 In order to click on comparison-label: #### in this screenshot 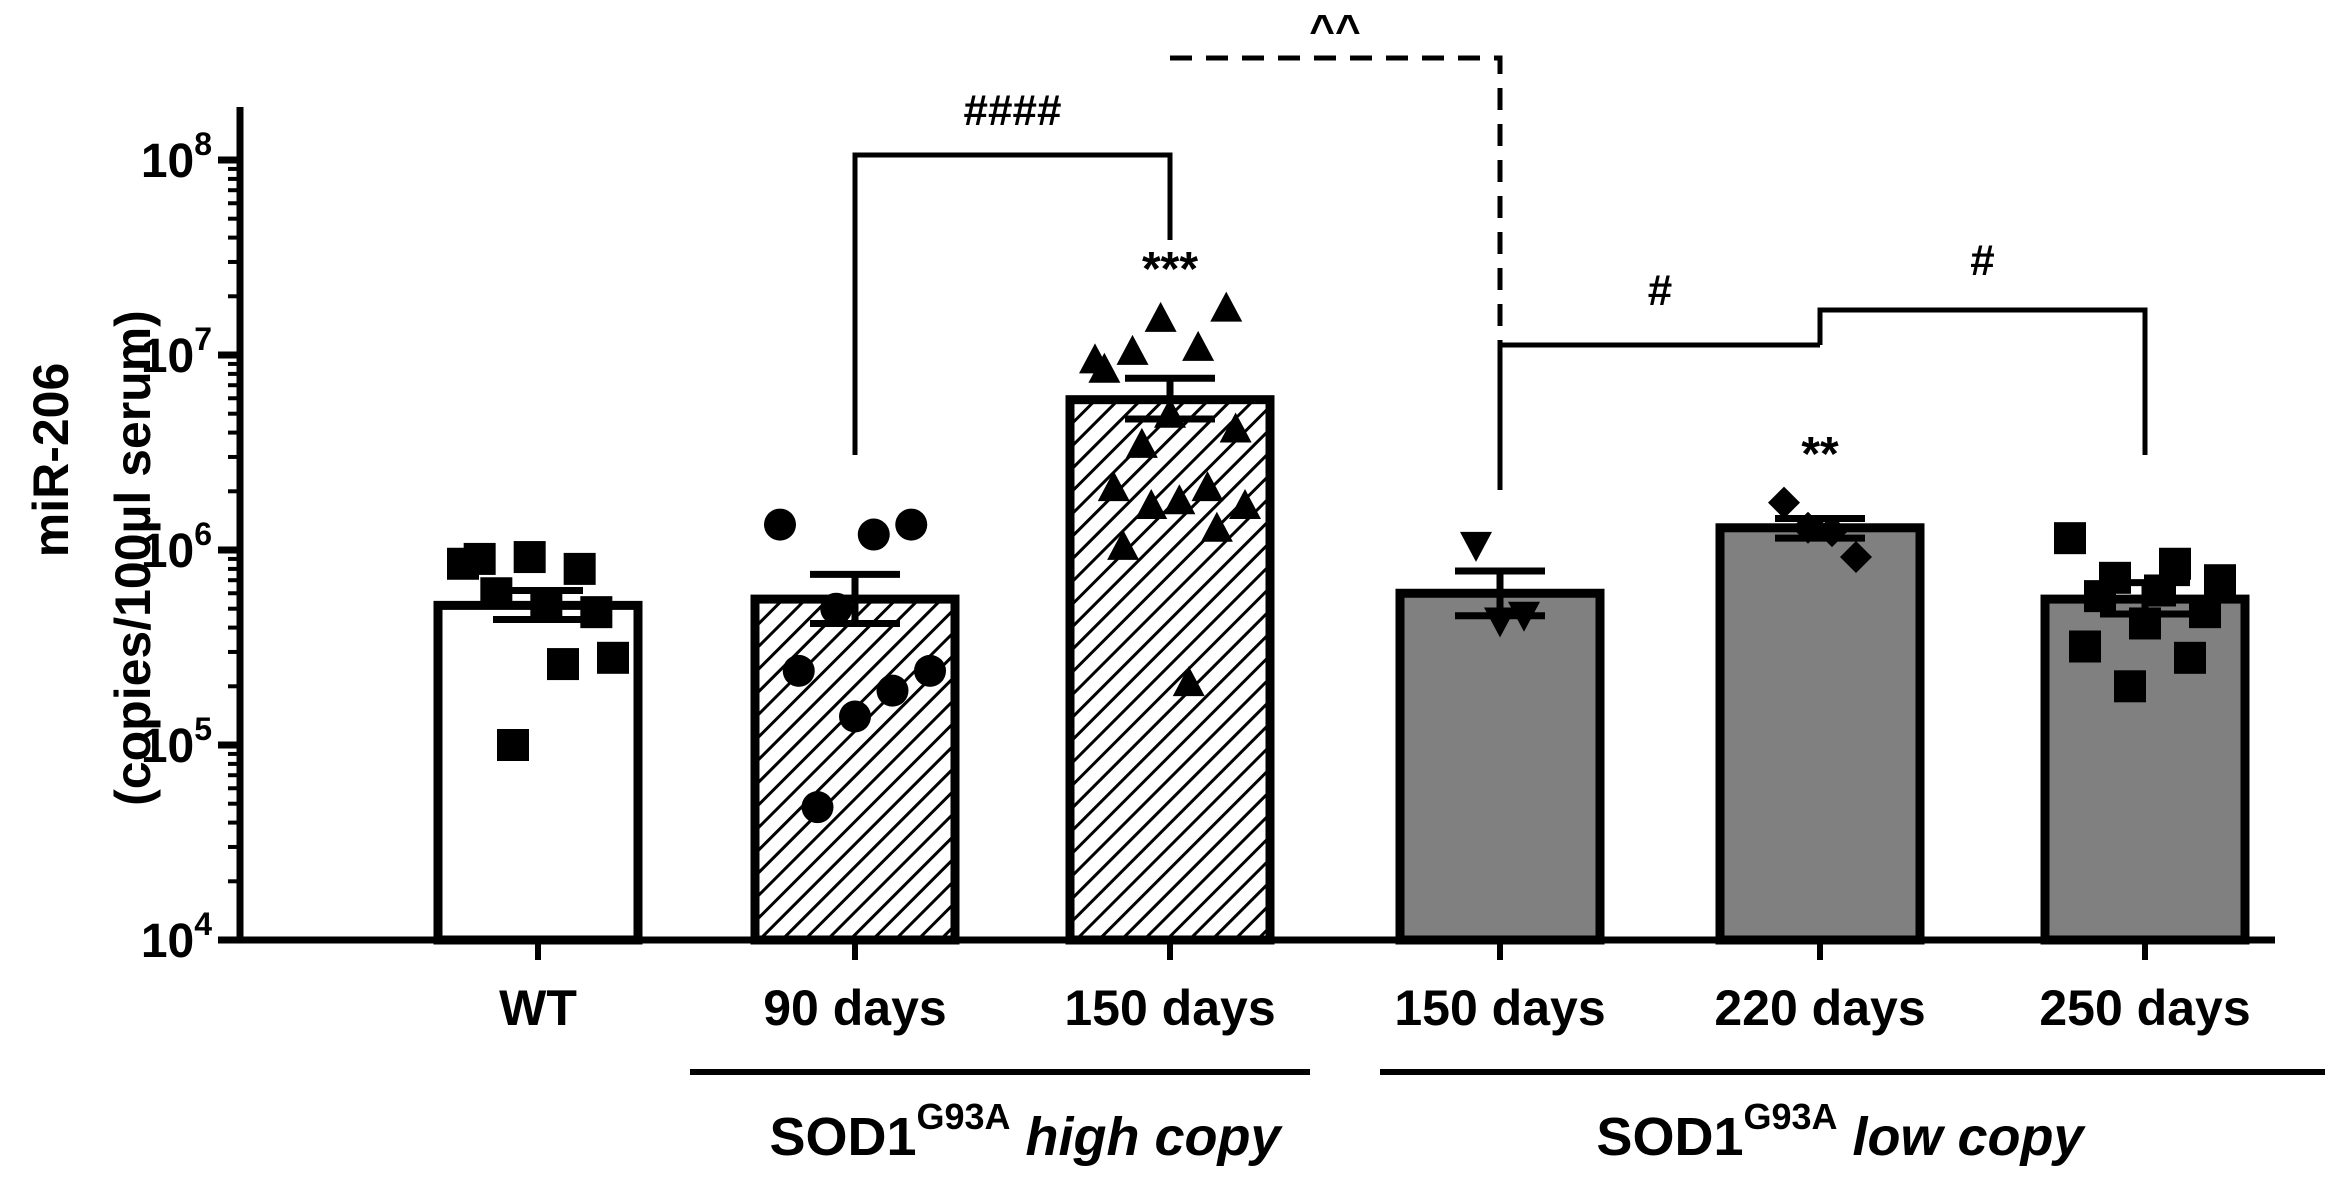, I will do `click(1013, 110)`.